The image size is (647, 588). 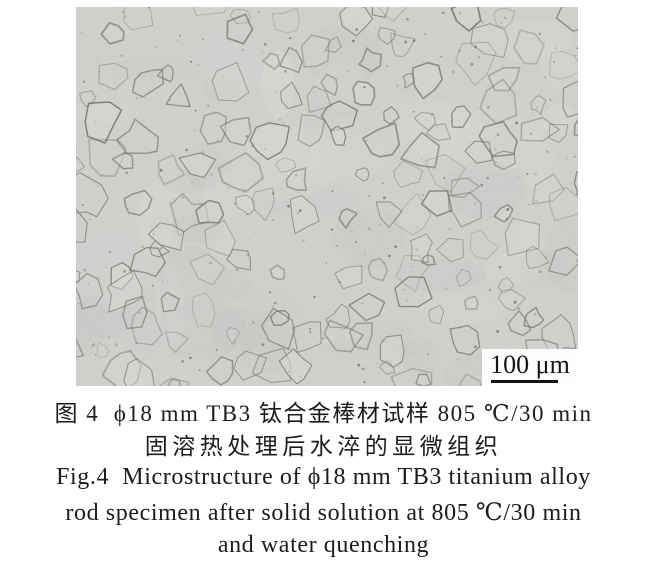 I want to click on scale-bar-line, so click(x=524, y=381).